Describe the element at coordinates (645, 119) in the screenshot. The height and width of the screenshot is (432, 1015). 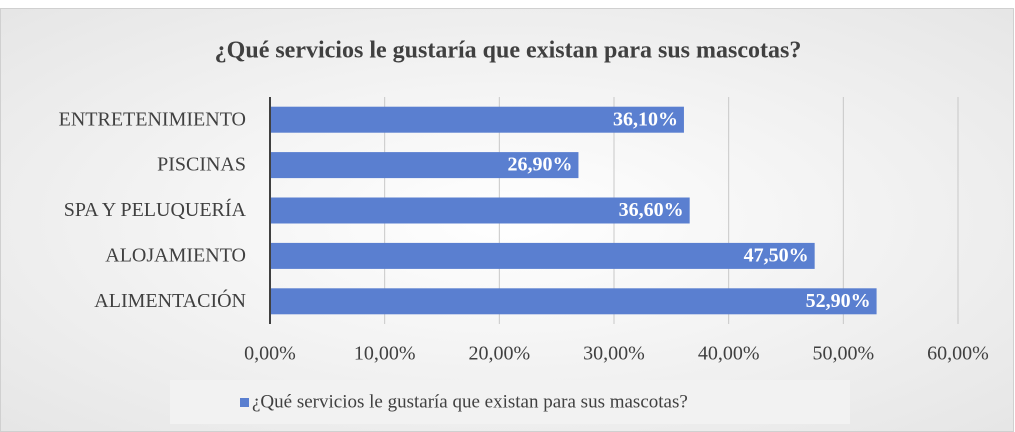
I see `bar-value-label: 36,10%` at that location.